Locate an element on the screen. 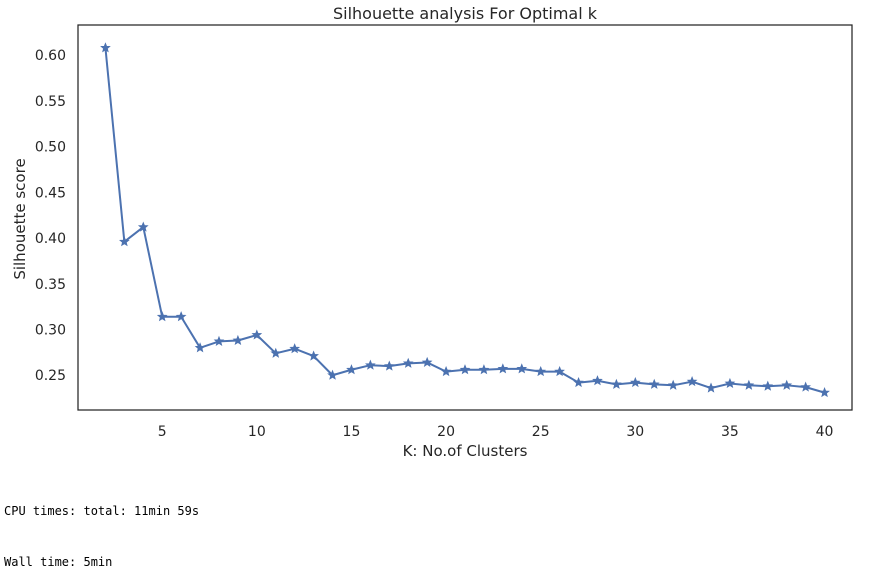 This screenshot has width=872, height=588. cpu-times-line: CPU times: total: 11min 59s is located at coordinates (102, 511).